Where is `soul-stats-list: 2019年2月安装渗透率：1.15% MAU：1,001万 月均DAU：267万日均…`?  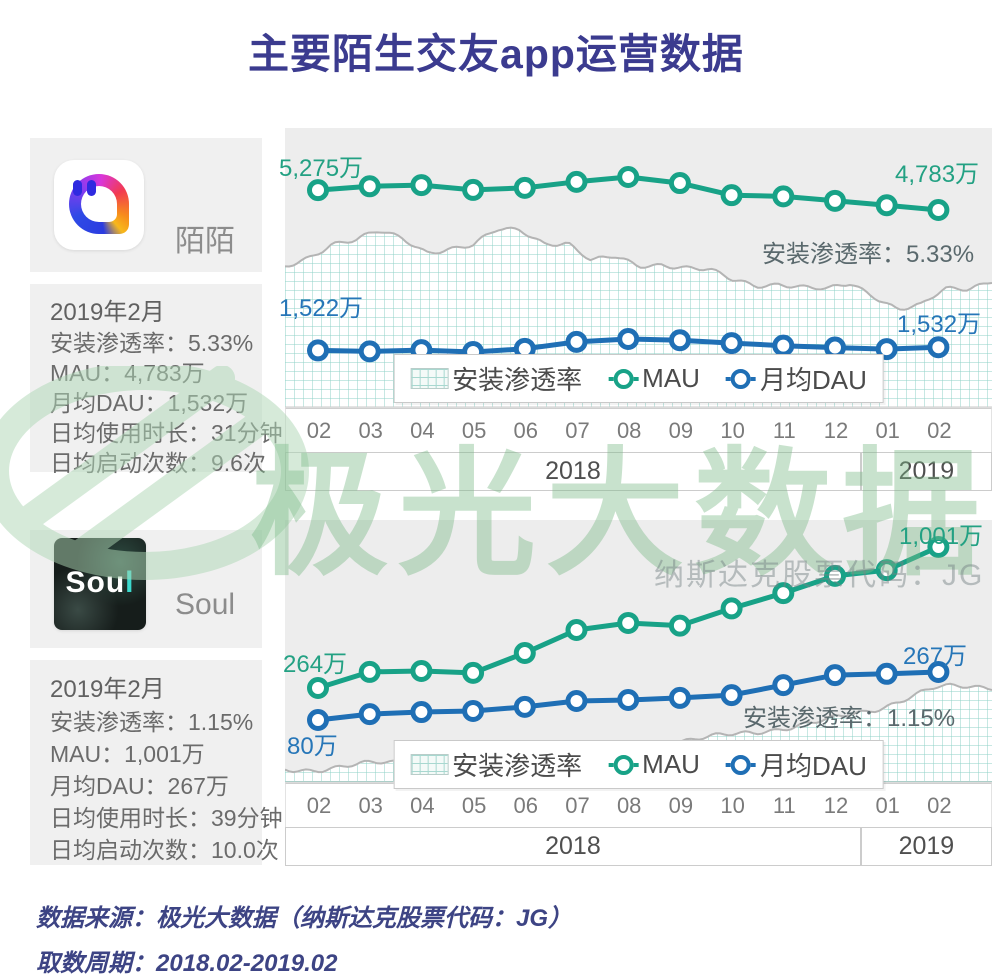
soul-stats-list: 2019年2月安装渗透率：1.15% MAU：1,001万 月均DAU：267万日均… is located at coordinates (156, 763).